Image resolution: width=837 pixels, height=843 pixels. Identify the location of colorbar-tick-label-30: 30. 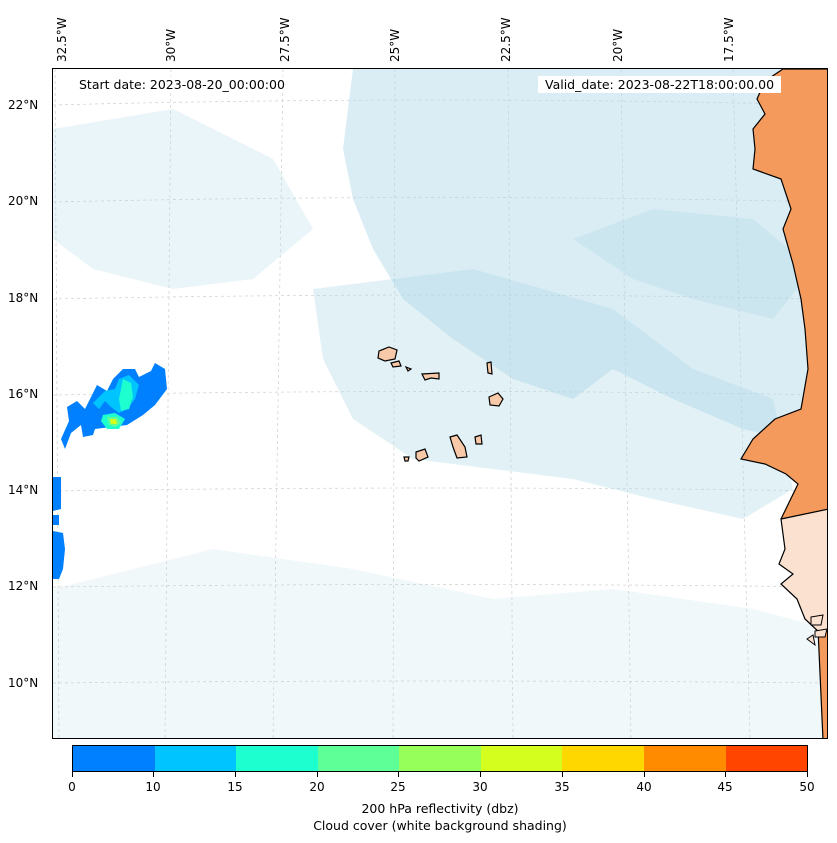
(480, 787).